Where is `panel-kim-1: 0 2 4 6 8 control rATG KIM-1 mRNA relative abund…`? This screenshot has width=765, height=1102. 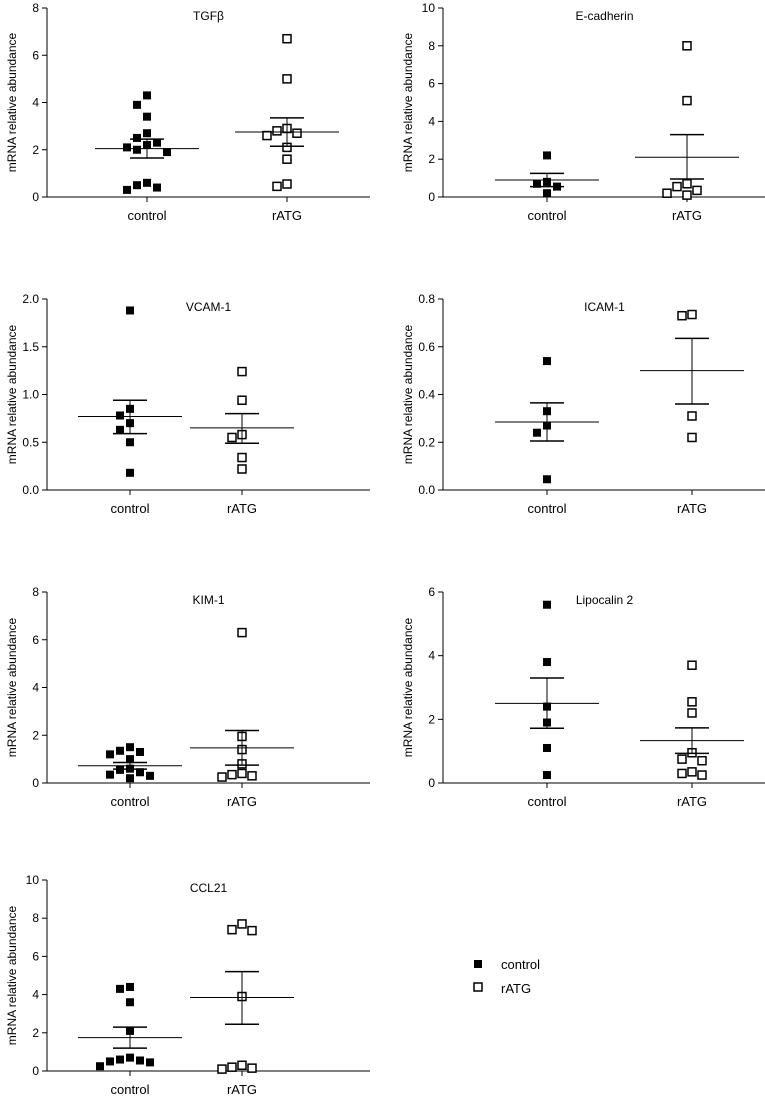 panel-kim-1: 0 2 4 6 8 control rATG KIM-1 mRNA relative abund… is located at coordinates (187, 697).